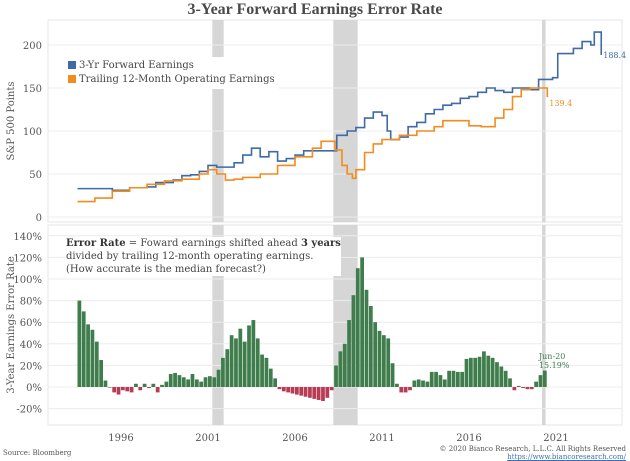  Describe the element at coordinates (72, 65) in the screenshot. I see `legend-swatch-forward` at that location.